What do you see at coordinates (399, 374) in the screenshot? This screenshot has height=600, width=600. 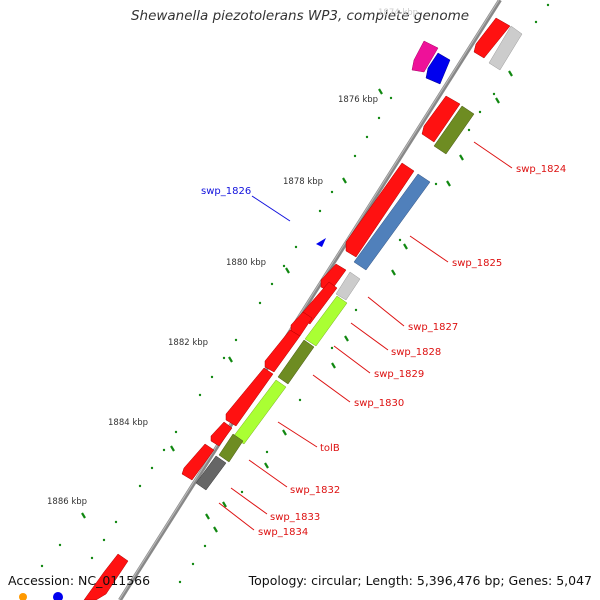 I see `gene-label: swp_1829` at bounding box center [399, 374].